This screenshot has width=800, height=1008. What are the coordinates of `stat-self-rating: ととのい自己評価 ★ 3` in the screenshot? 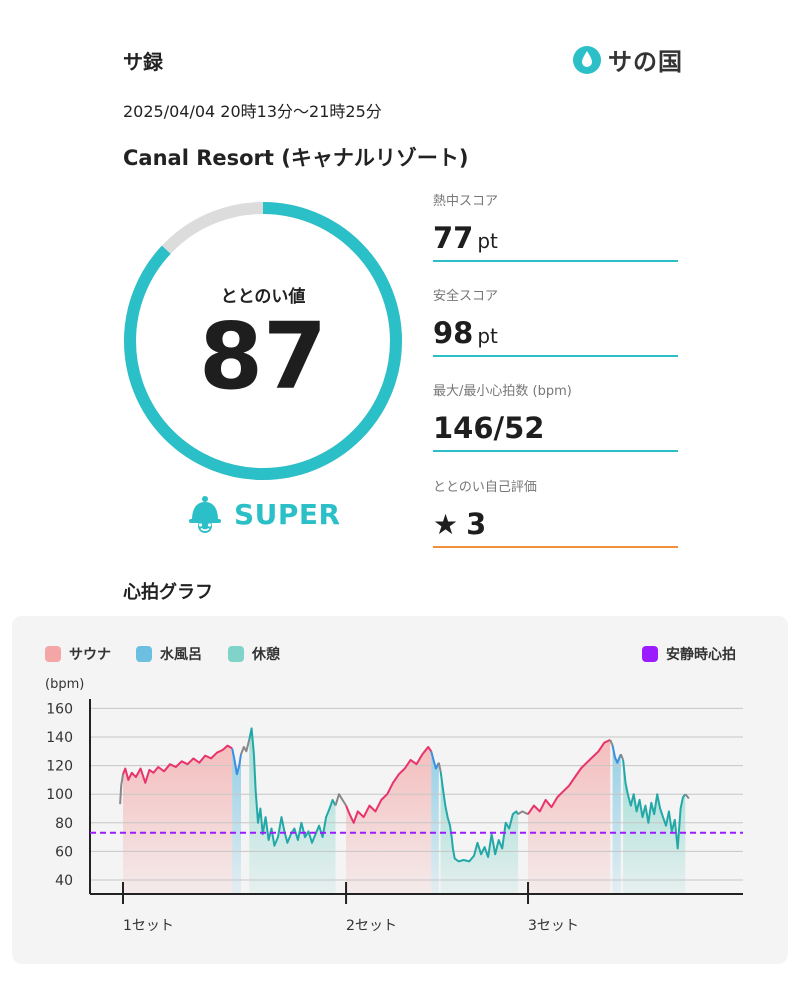 It's located at (555, 513).